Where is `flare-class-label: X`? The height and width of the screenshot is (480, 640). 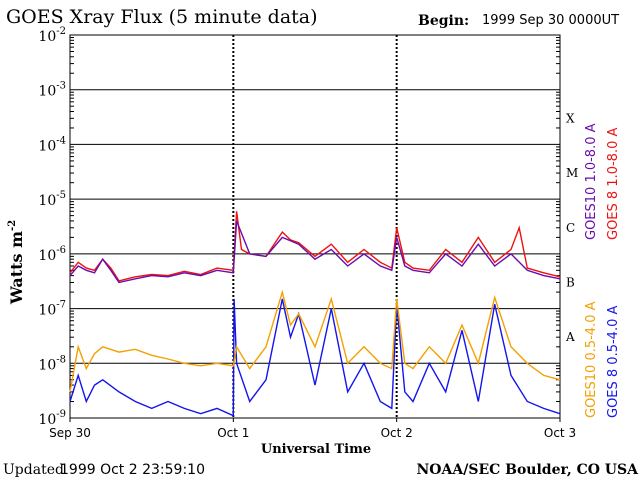 flare-class-label: X is located at coordinates (570, 118).